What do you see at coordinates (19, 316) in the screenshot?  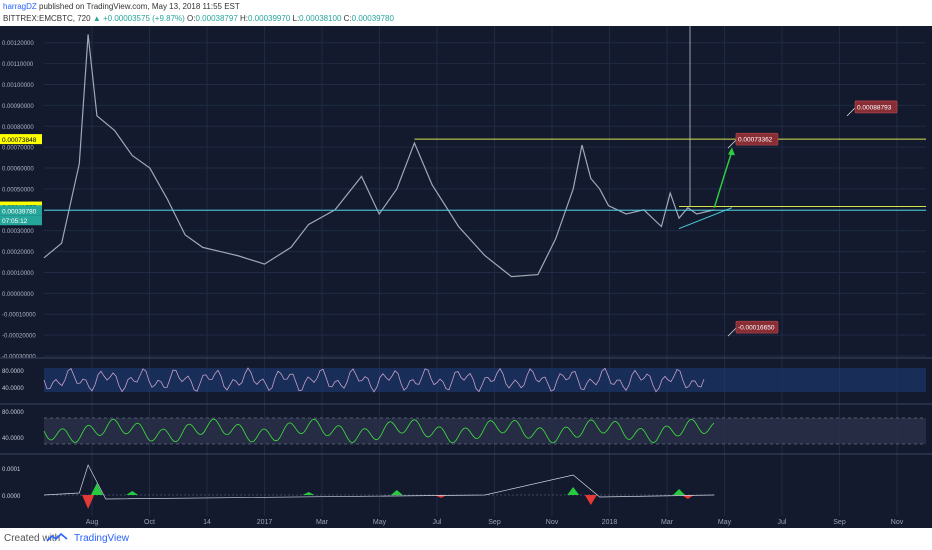 I see `price-tick-label: -0.00010000` at bounding box center [19, 316].